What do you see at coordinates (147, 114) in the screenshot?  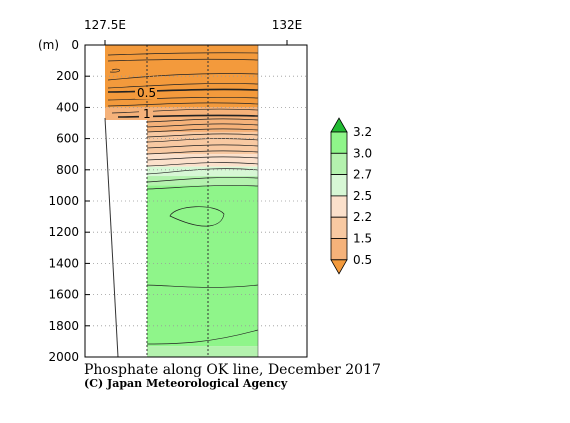 I see `contour-label-1: 1` at bounding box center [147, 114].